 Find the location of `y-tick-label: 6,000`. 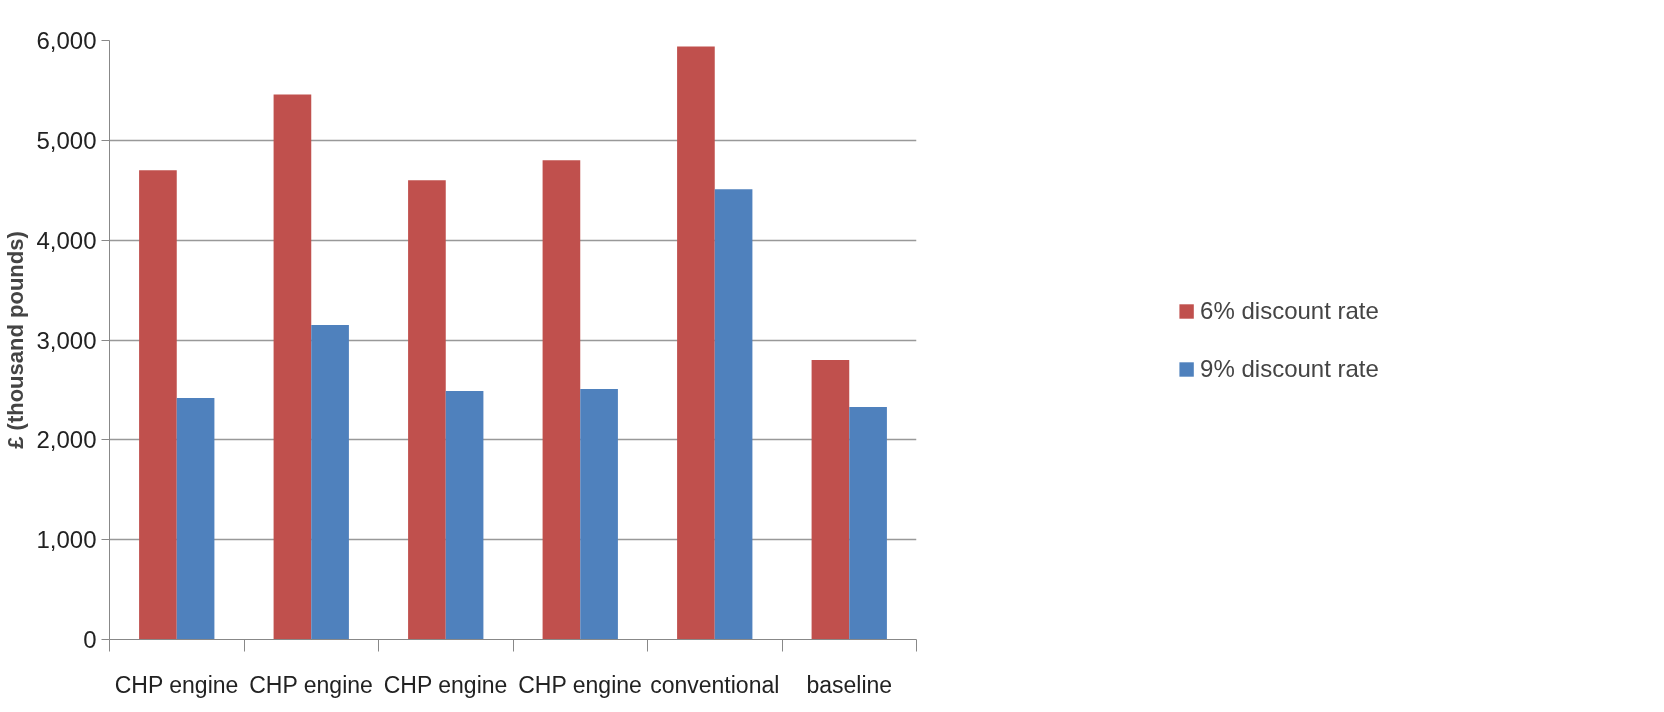

y-tick-label: 6,000 is located at coordinates (66, 40).